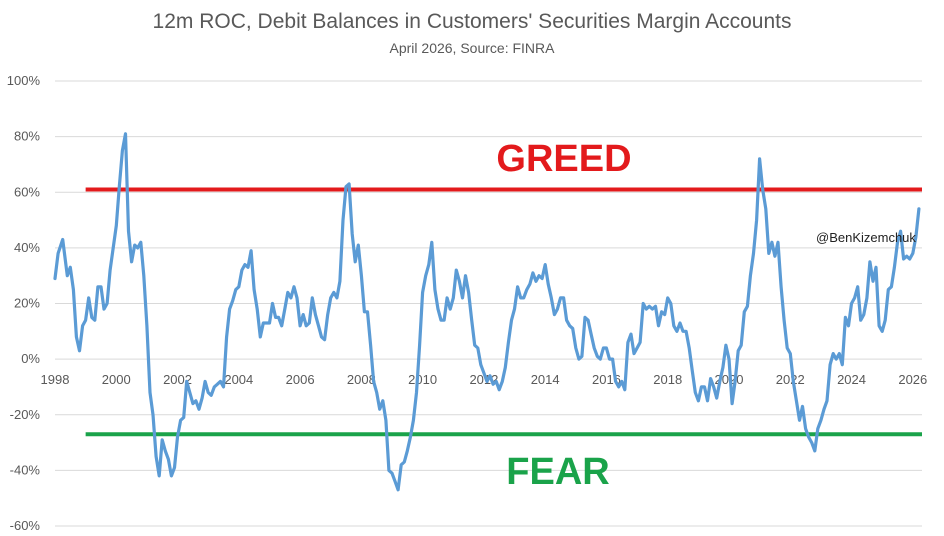  Describe the element at coordinates (472, 48) in the screenshot. I see `chart-subtitle: April 2026, Source: FINRA` at that location.